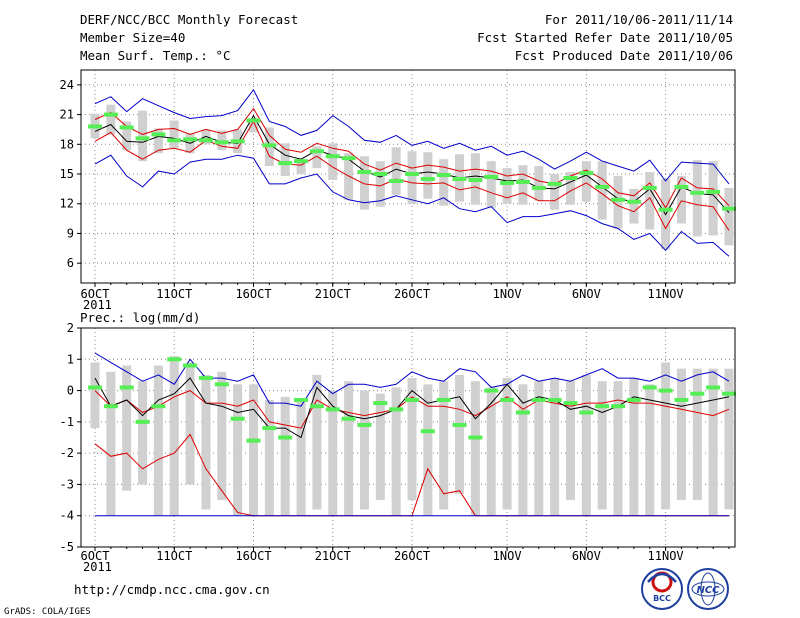  I want to click on grads-credit: GrADS: COLA/IGES, so click(47, 612).